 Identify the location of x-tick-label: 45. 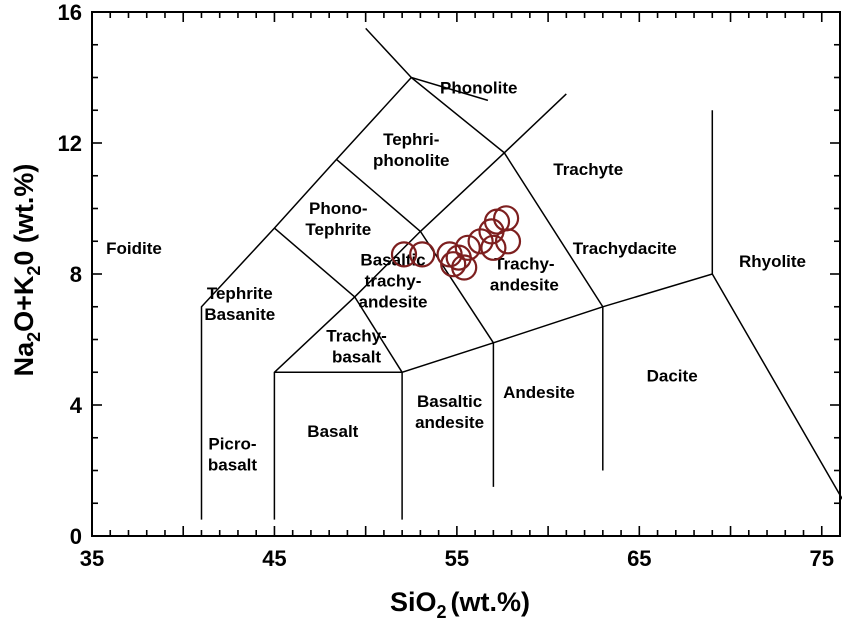
(274, 558).